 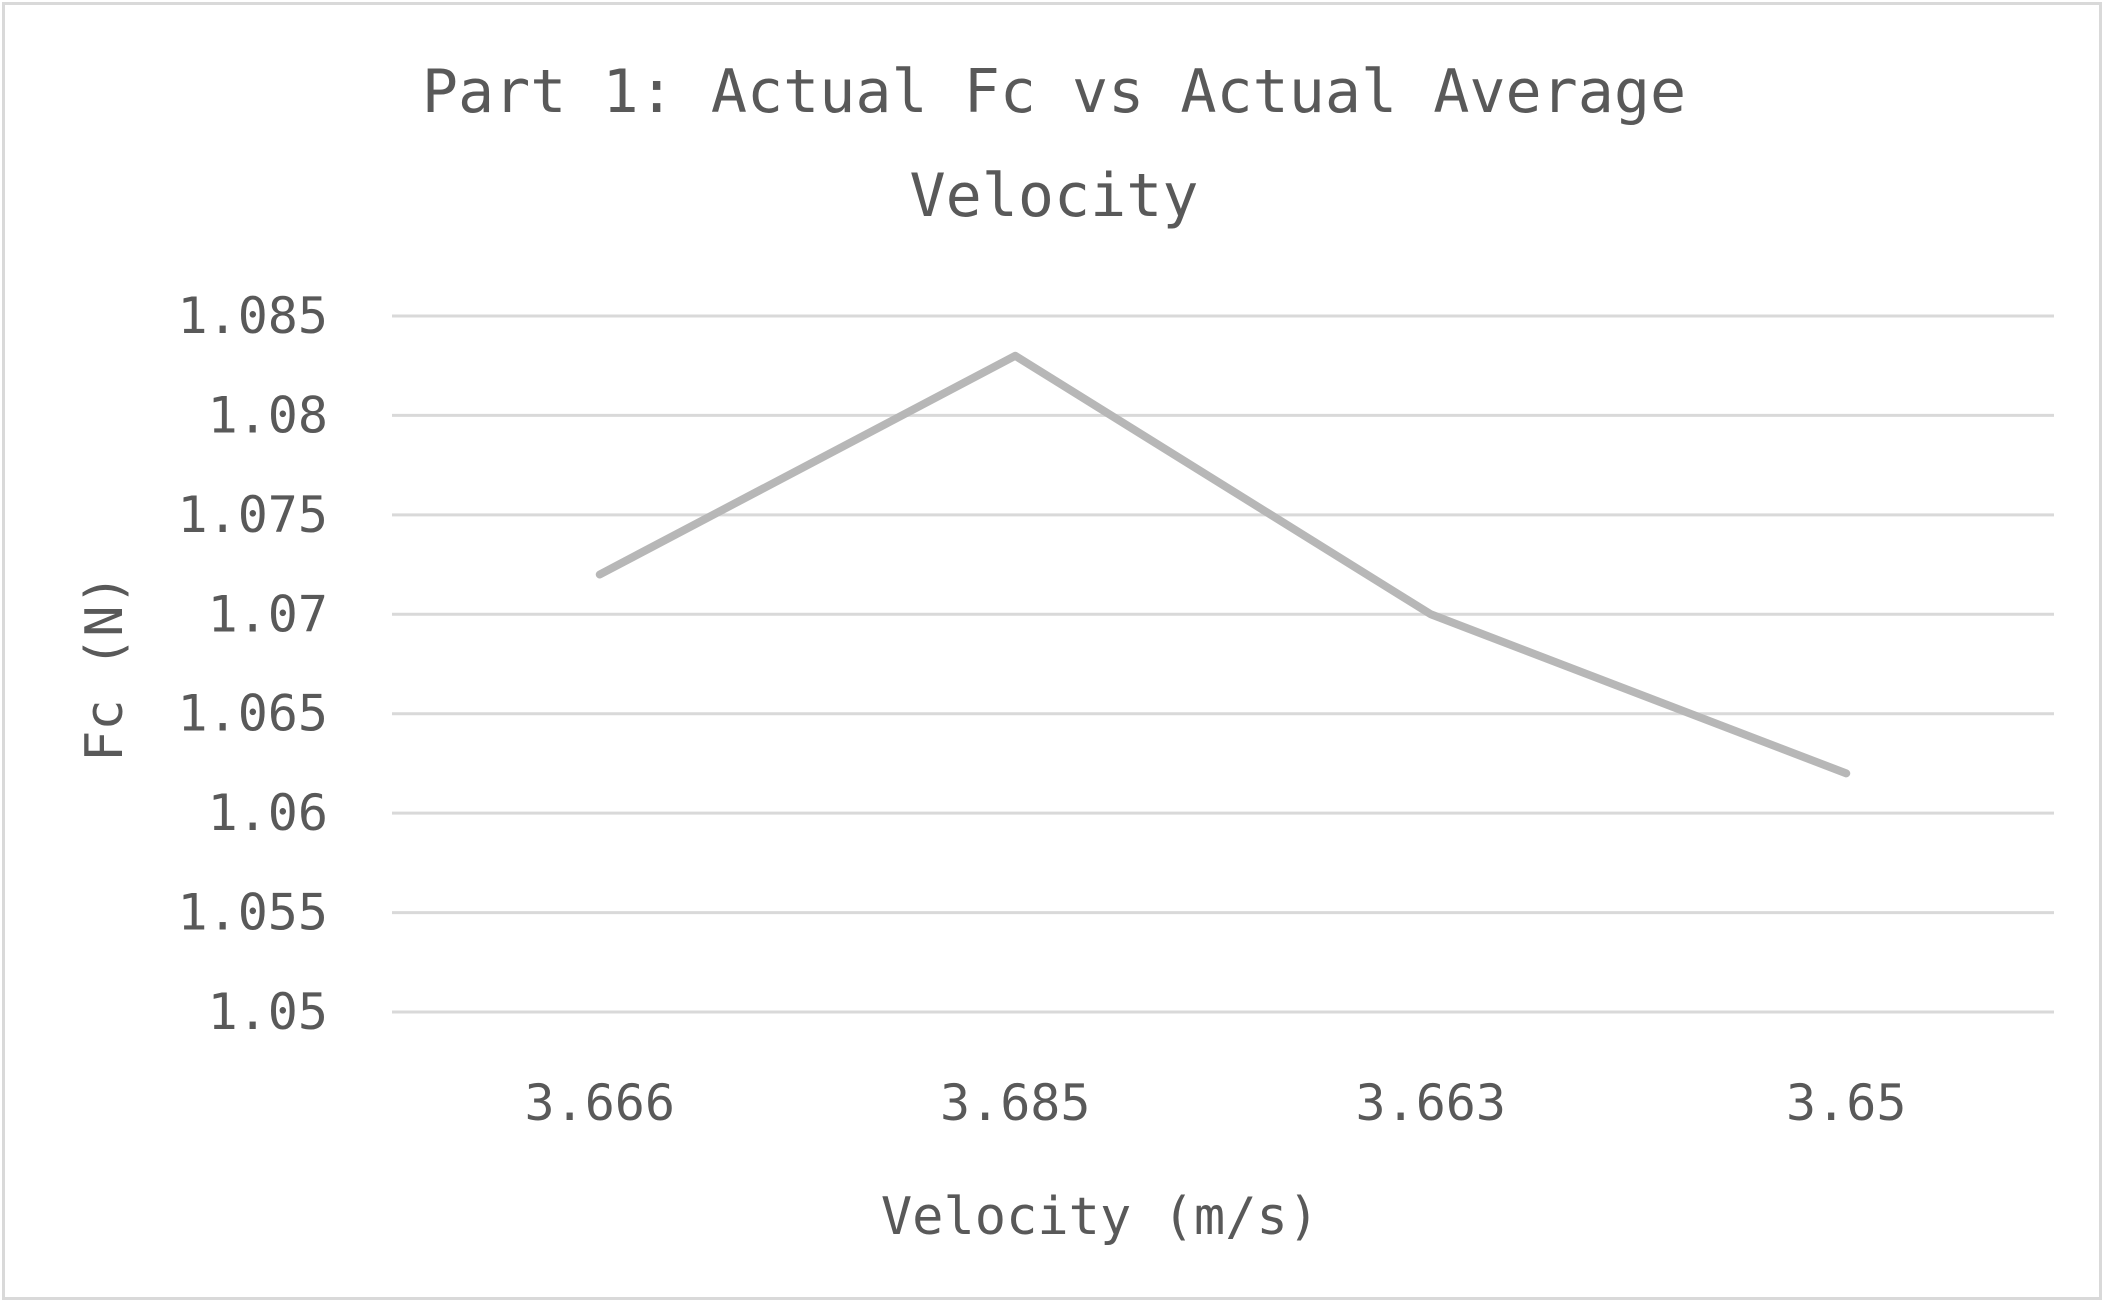 I want to click on x-tick-label: 3.65, so click(x=1846, y=1103).